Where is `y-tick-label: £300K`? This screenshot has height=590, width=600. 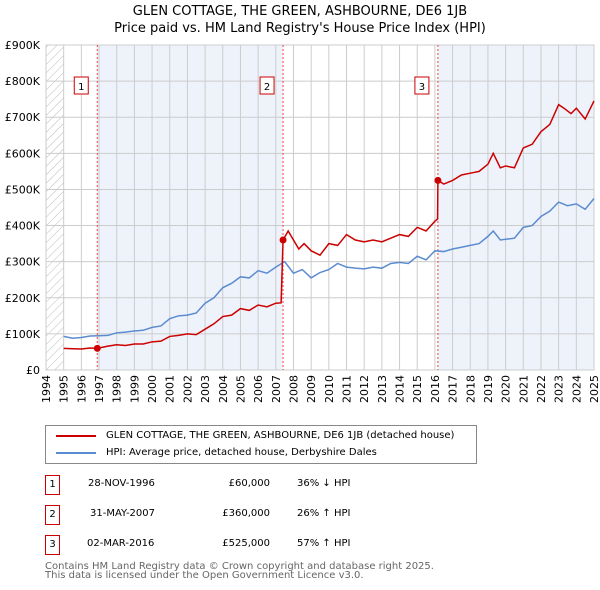
y-tick-label: £300K is located at coordinates (23, 262).